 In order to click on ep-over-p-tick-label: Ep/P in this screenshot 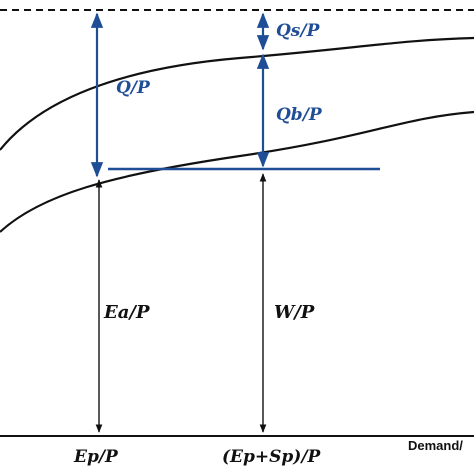, I will do `click(96, 457)`.